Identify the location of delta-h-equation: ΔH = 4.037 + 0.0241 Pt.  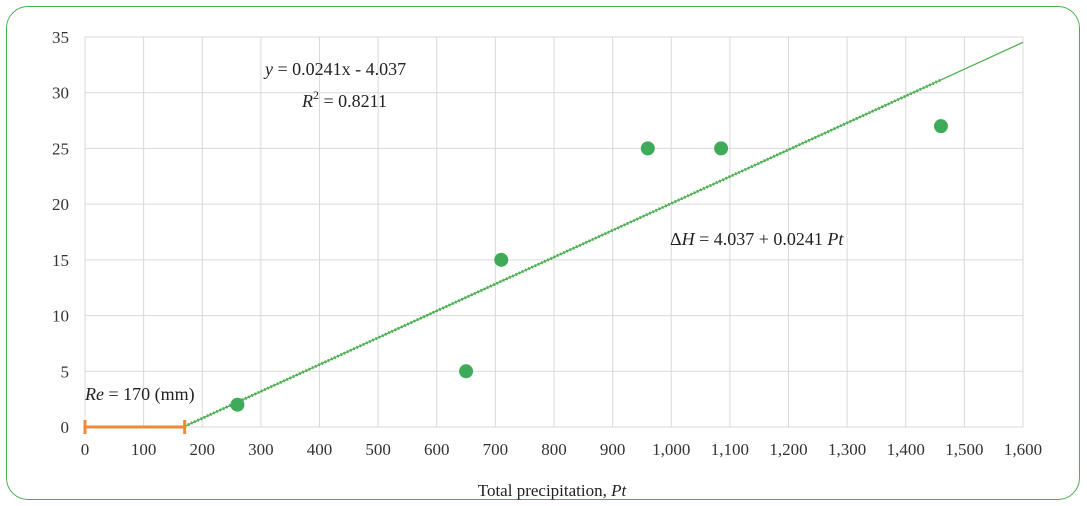
(757, 239).